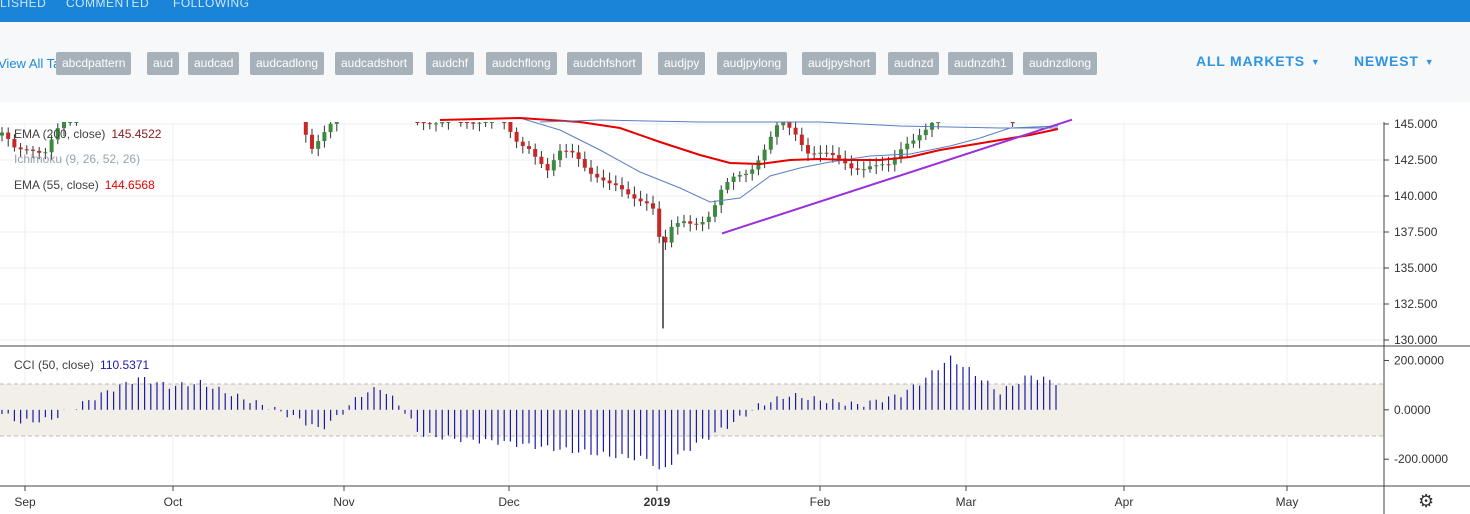  Describe the element at coordinates (521, 63) in the screenshot. I see `tag-chip: audchflong` at that location.